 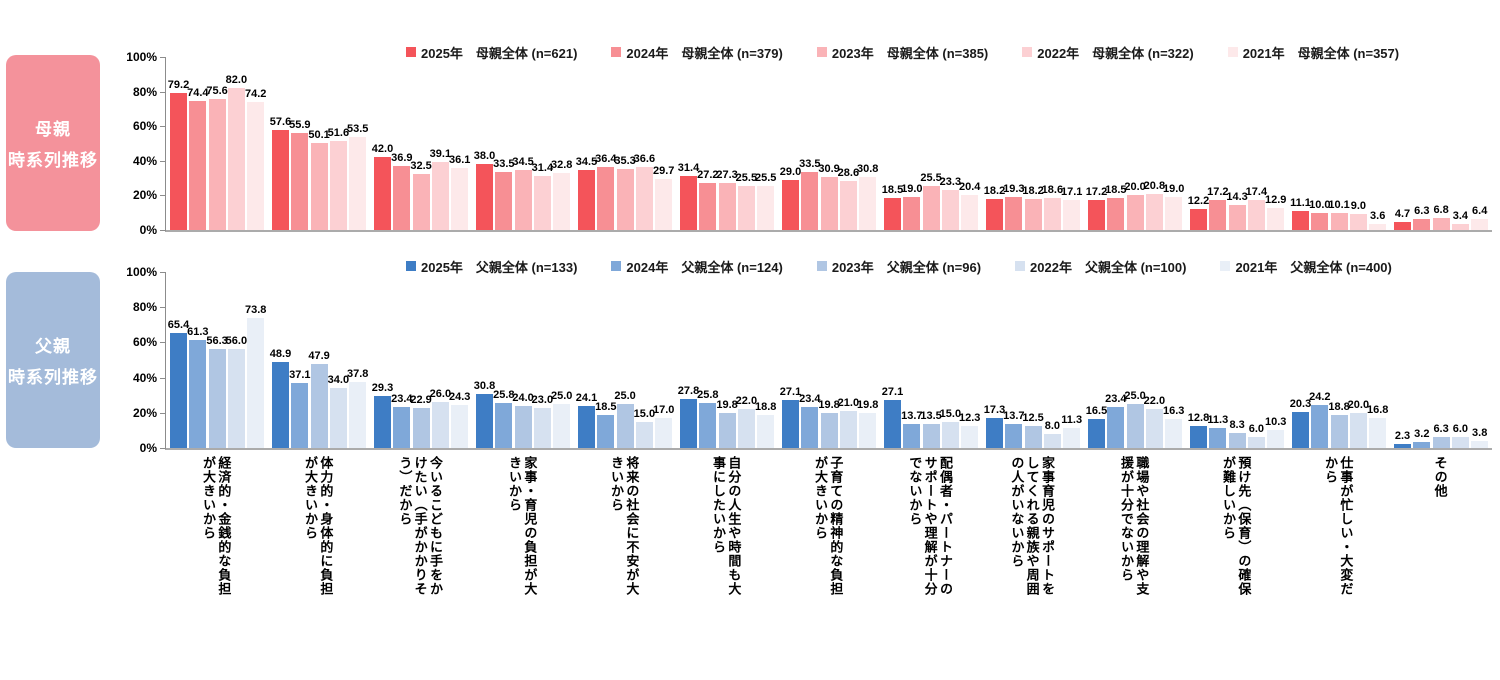 I want to click on category-cell: 職場や社会の理解や支援が十分でないから, so click(x=1134, y=531).